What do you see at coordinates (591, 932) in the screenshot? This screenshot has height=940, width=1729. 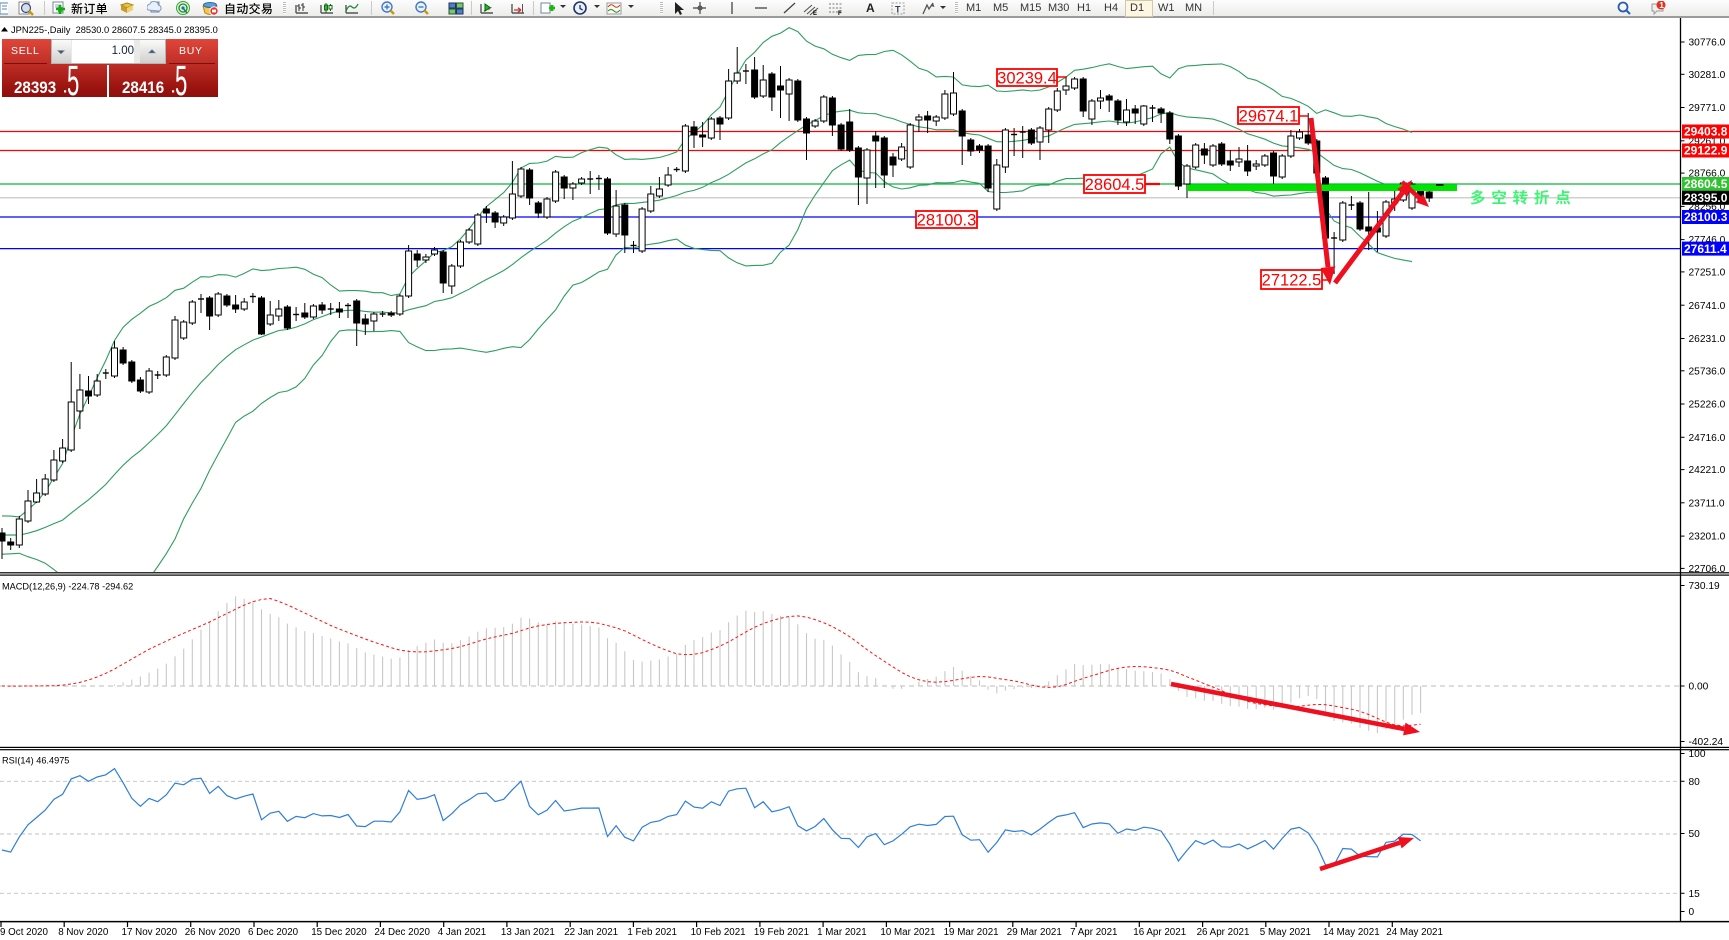 I see `svg-text: 22 Jan 2021` at bounding box center [591, 932].